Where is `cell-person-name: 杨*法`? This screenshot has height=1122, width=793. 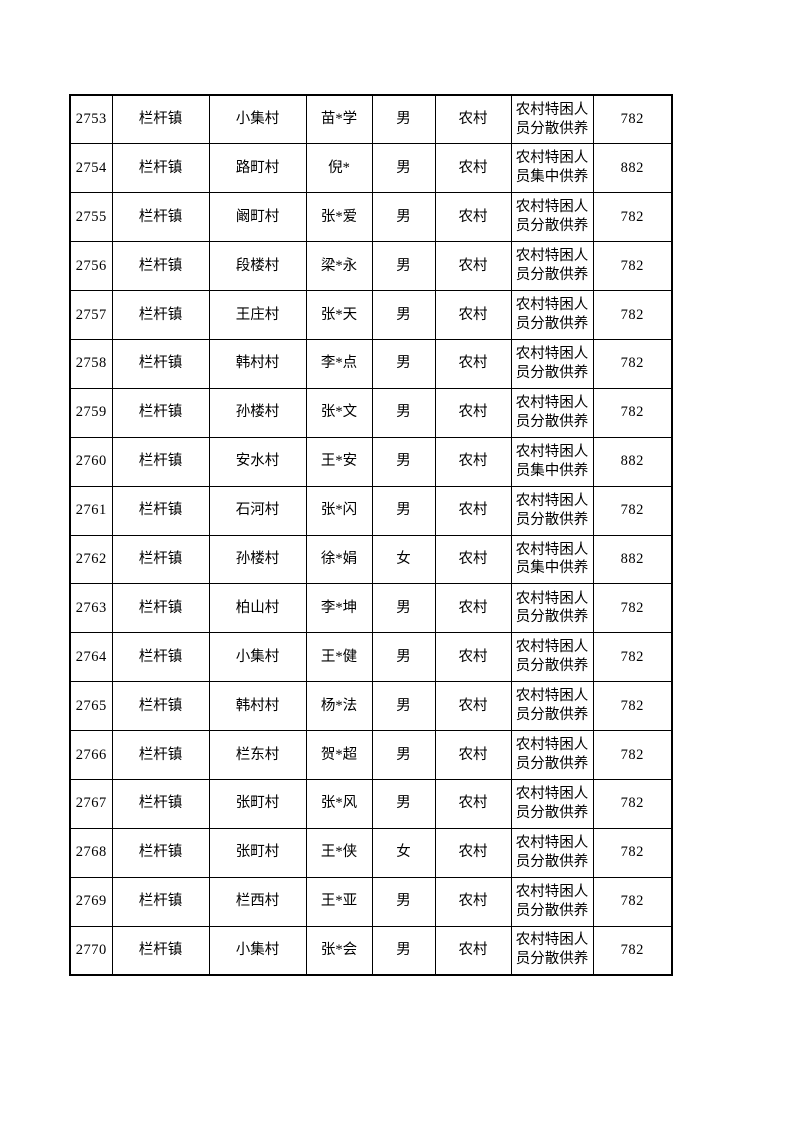
cell-person-name: 杨*法 is located at coordinates (339, 706).